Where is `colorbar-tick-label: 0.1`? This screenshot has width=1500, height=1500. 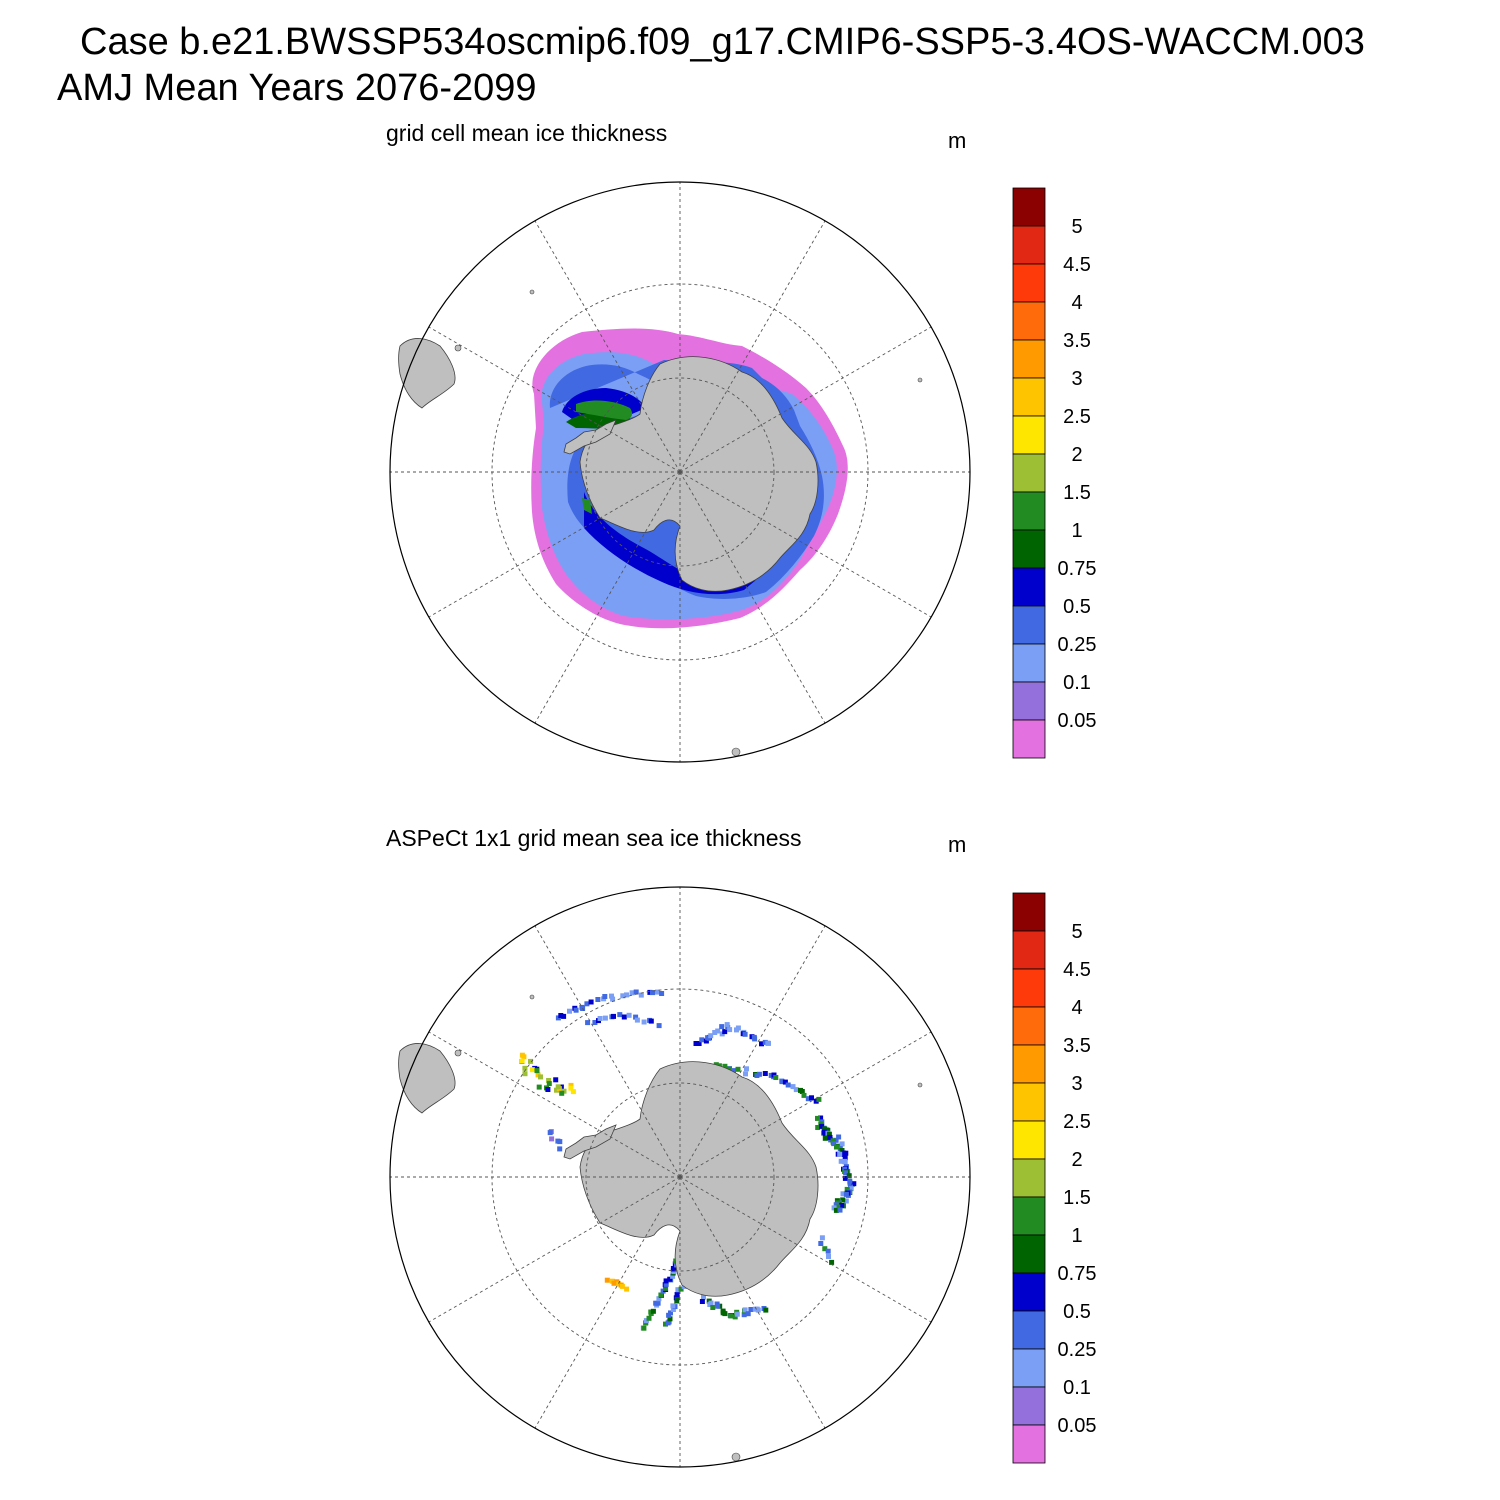 colorbar-tick-label: 0.1 is located at coordinates (1077, 683).